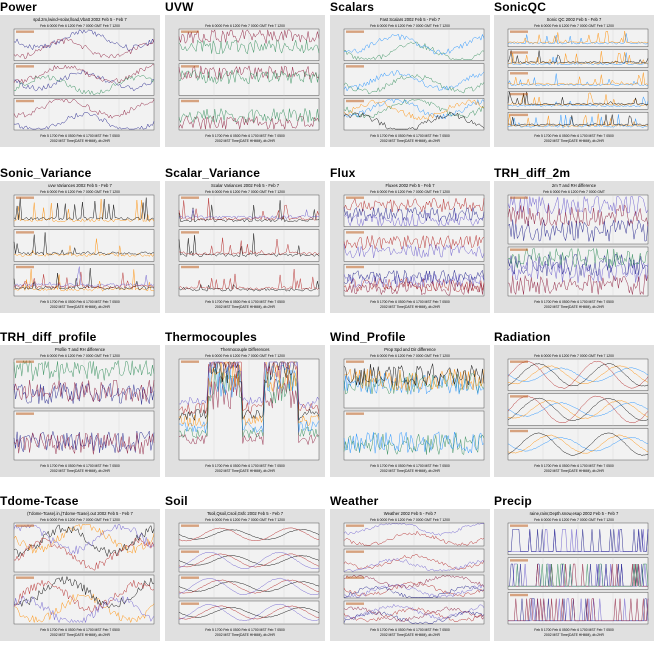  I want to click on plot-thumbnail-title: TRH_diff_2m, so click(532, 173).